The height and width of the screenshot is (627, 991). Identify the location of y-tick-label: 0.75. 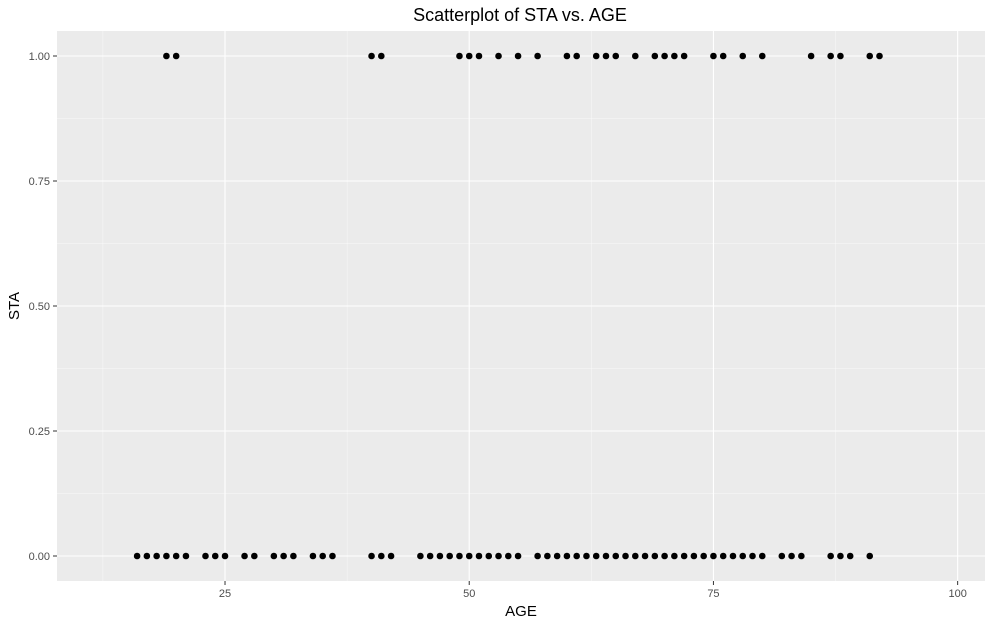
(39, 182).